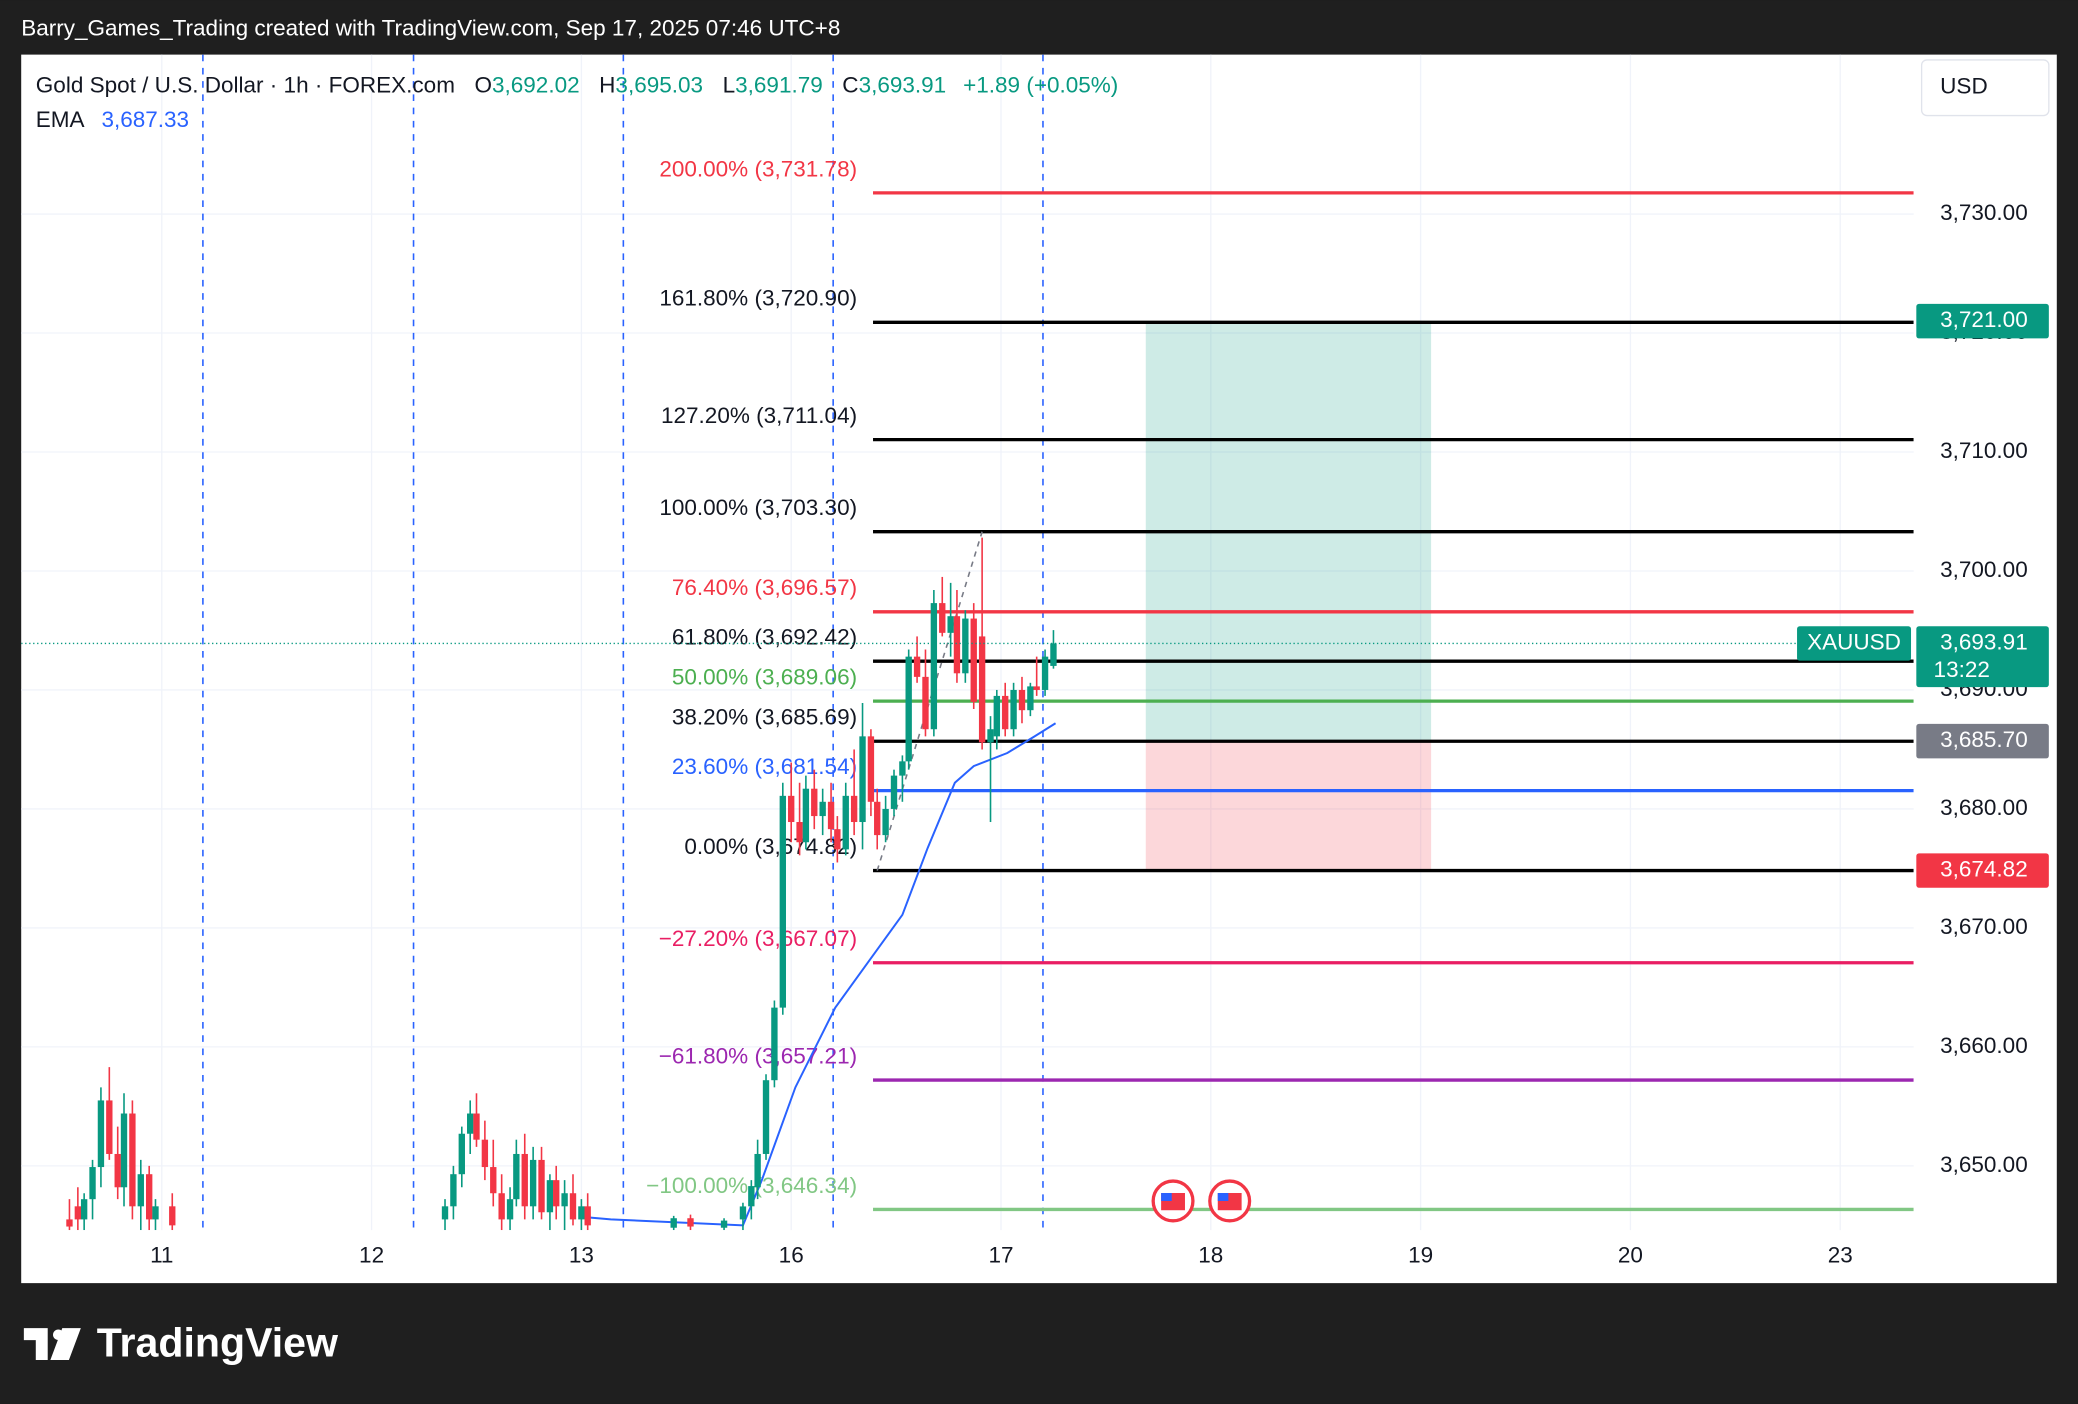  I want to click on fib-label: 38.20% (3,685.69), so click(764, 717).